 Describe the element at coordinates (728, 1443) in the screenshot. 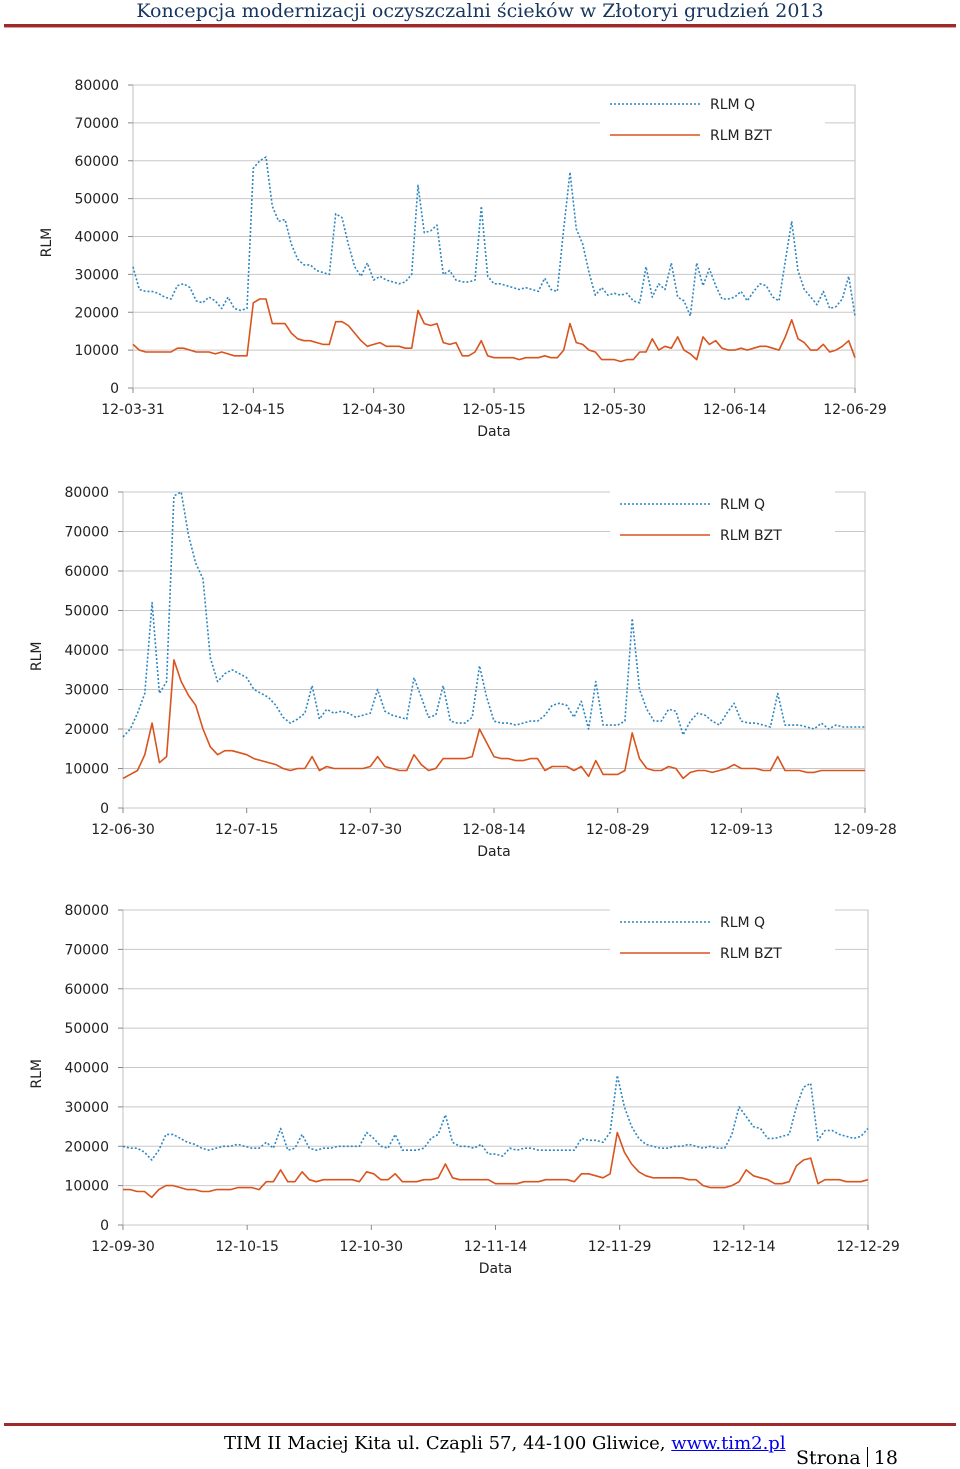

I see `footer-website-link: www.tim2.pl` at that location.